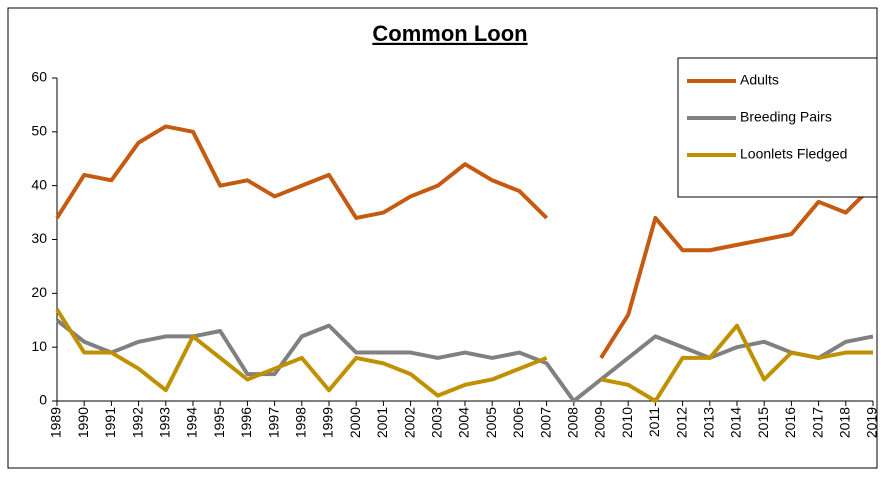 This screenshot has width=881, height=478. I want to click on chart-title: Common Loon, so click(449, 33).